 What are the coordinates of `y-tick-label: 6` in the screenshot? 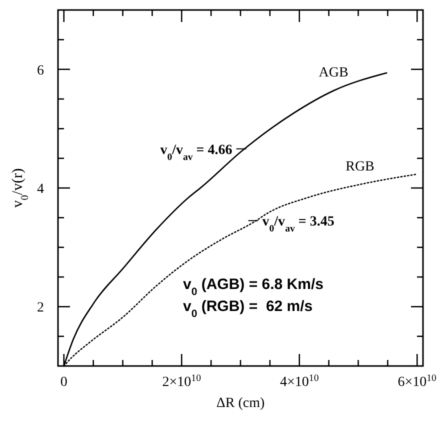 It's located at (40, 70).